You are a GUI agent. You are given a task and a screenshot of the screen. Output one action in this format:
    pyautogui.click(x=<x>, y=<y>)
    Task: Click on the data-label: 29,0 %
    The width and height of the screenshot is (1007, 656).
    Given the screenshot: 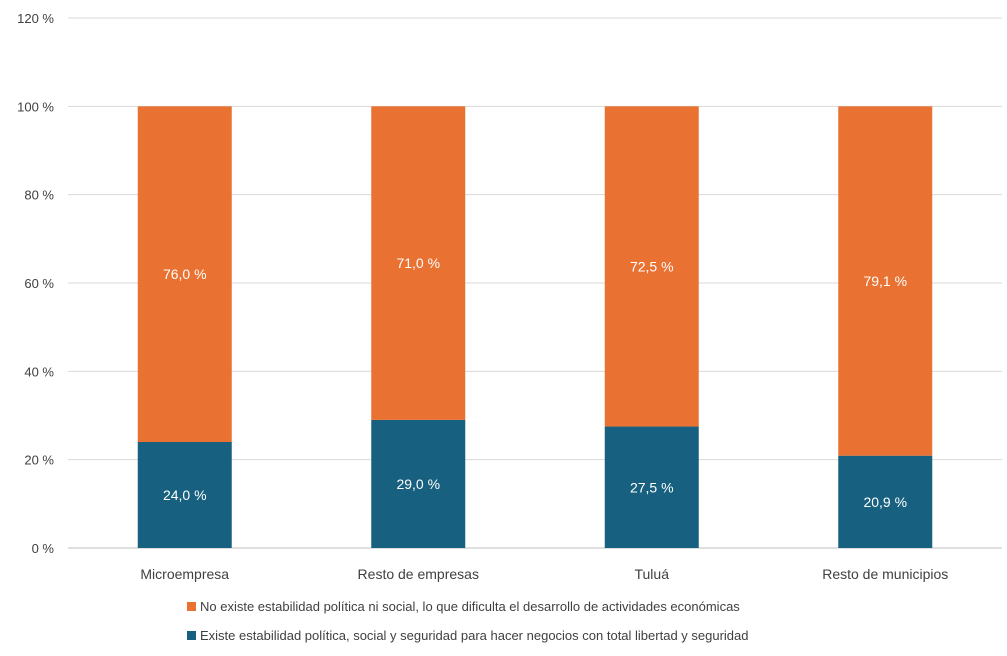 What is the action you would take?
    pyautogui.click(x=418, y=484)
    